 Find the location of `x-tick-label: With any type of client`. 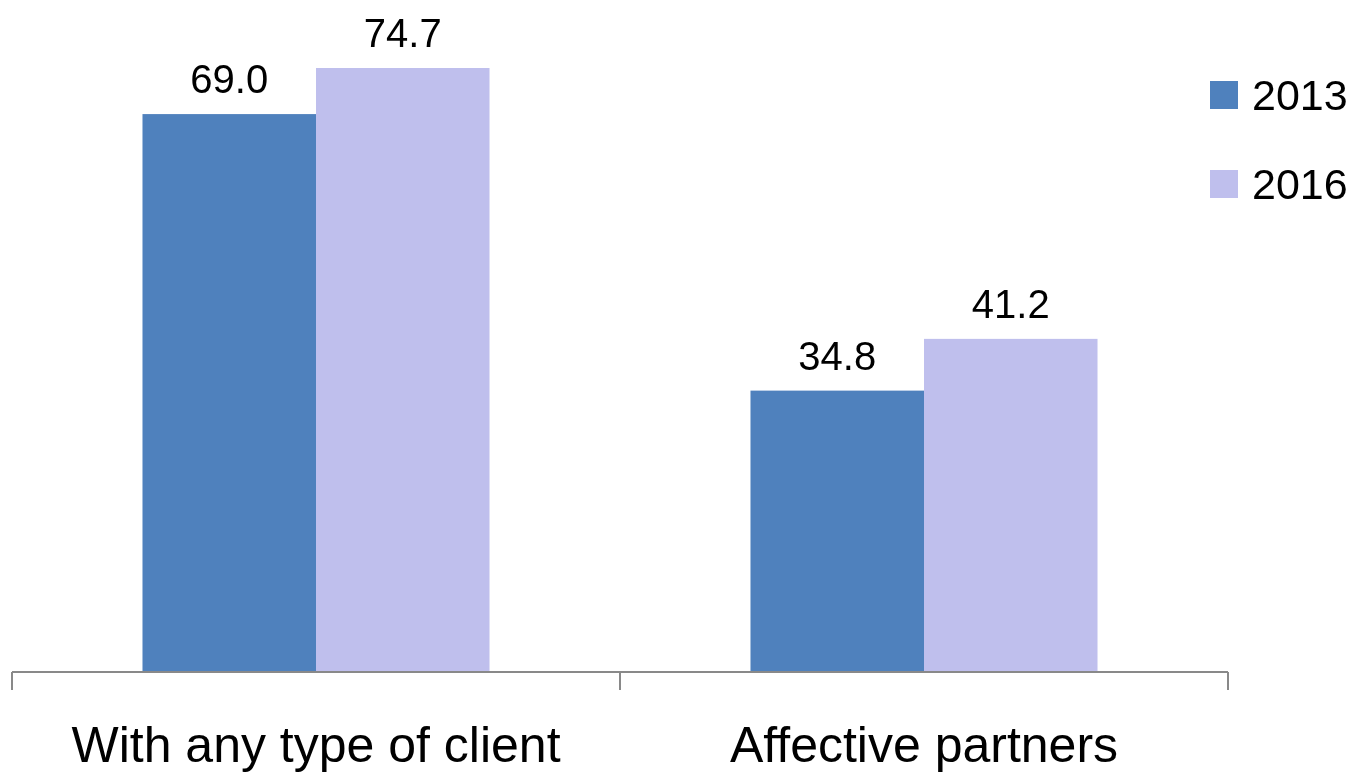

x-tick-label: With any type of client is located at coordinates (316, 745).